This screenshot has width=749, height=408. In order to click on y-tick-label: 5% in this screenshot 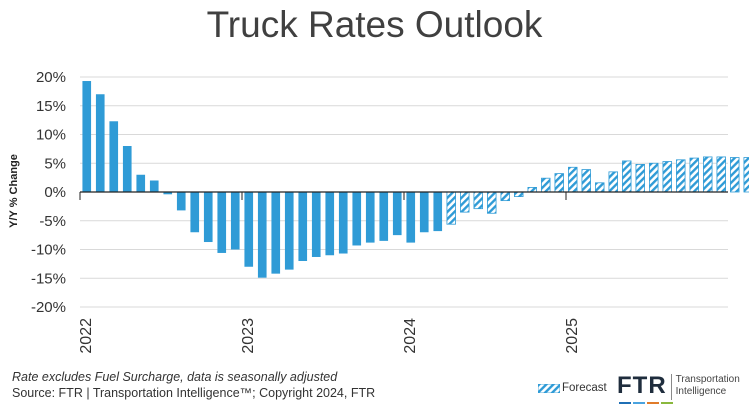, I will do `click(55, 163)`.